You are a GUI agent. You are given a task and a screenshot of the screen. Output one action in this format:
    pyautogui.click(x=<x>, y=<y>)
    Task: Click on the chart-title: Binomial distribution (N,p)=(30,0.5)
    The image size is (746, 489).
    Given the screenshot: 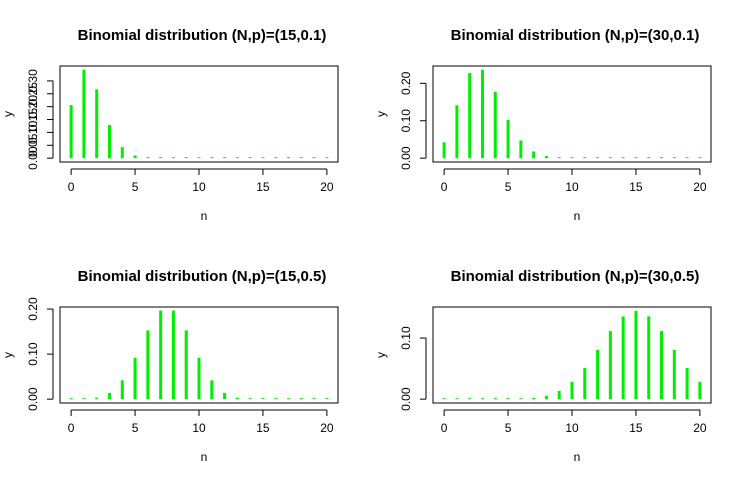 What is the action you would take?
    pyautogui.click(x=575, y=276)
    